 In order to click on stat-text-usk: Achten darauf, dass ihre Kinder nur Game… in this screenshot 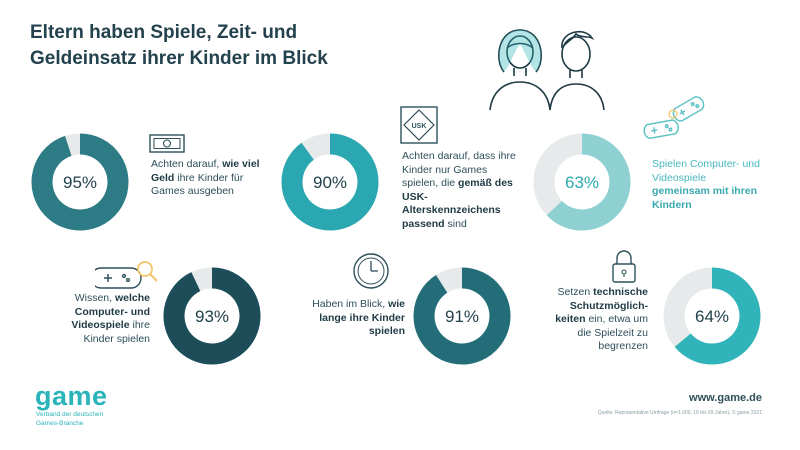, I will do `click(461, 190)`.